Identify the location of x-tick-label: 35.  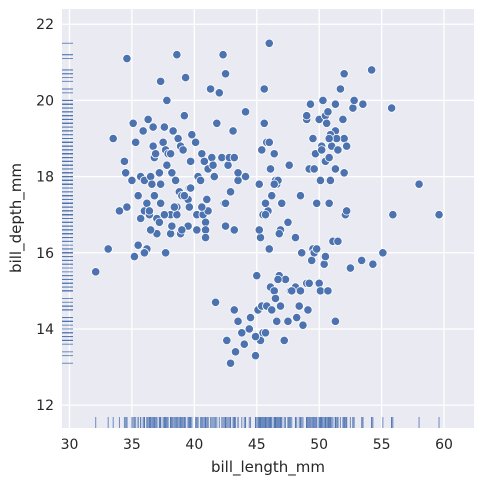
(132, 445).